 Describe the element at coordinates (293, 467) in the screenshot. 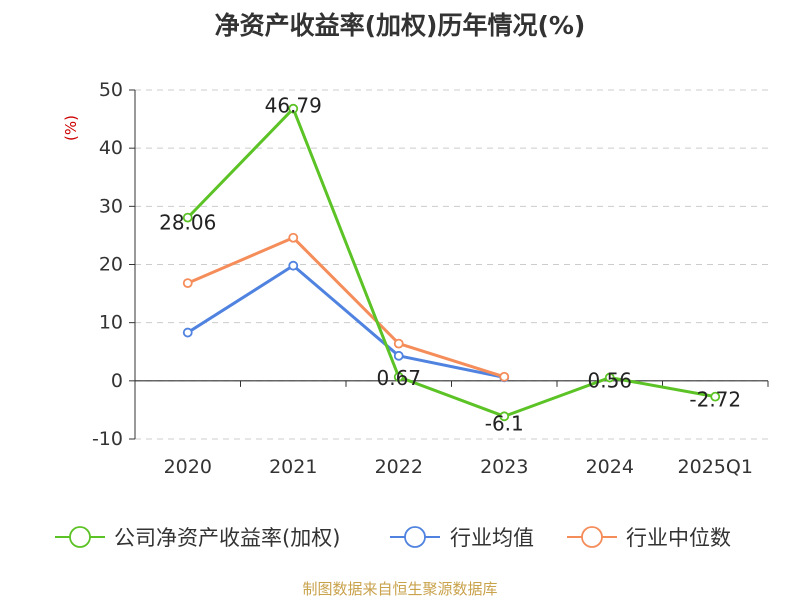

I see `x-tick-label: 2021` at that location.